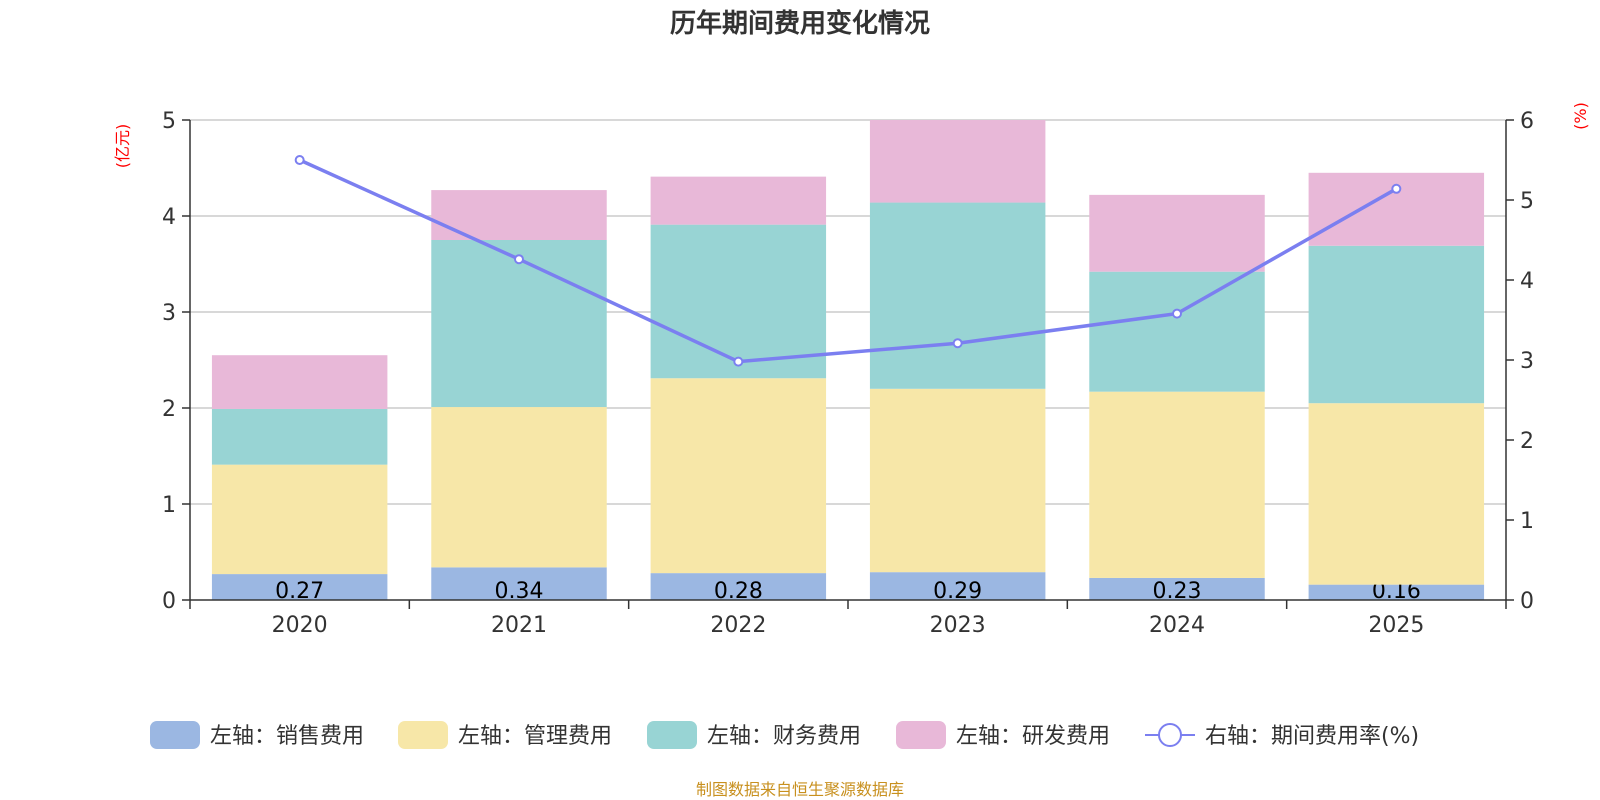 This screenshot has width=1600, height=800. I want to click on right-axis-tick-label: 5, so click(1527, 201).